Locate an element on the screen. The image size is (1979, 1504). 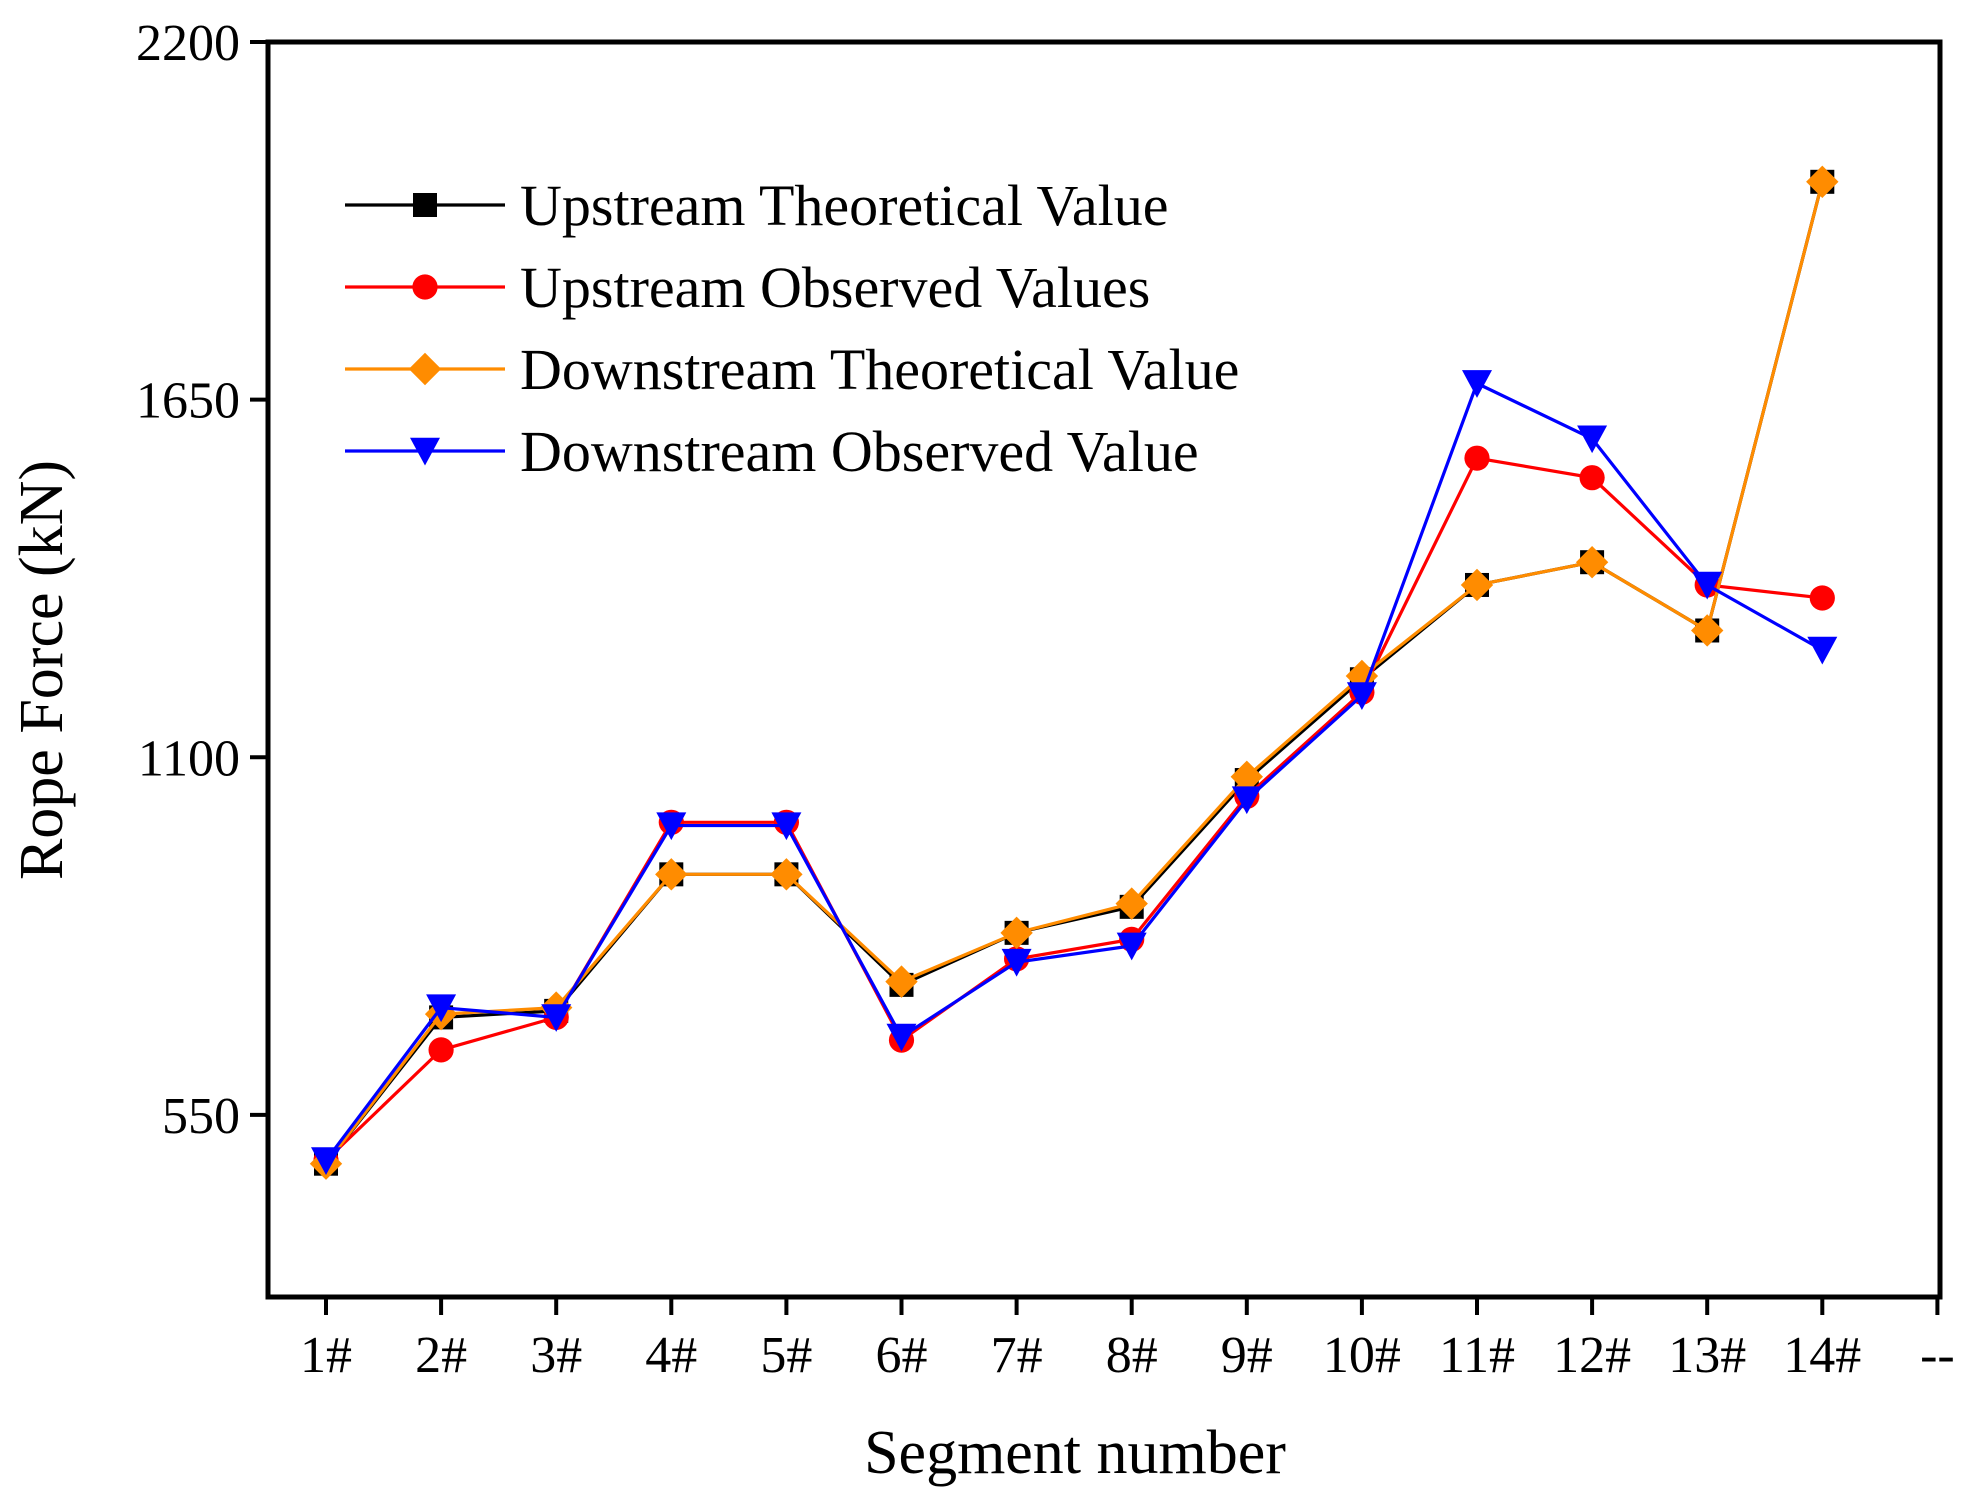
x-tick-label: 1# is located at coordinates (326, 1355).